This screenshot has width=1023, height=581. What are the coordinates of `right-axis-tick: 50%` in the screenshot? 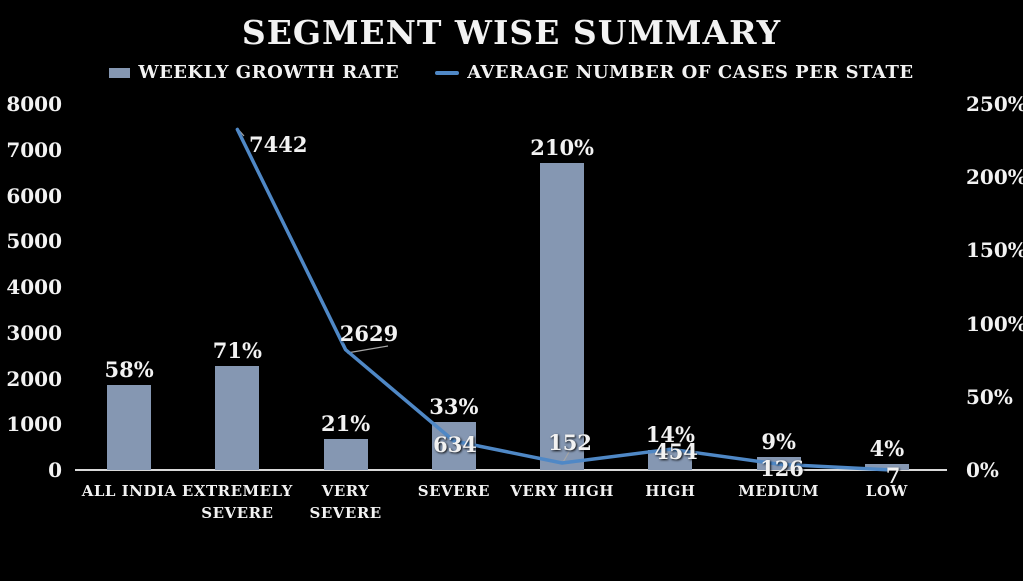 It's located at (989, 396).